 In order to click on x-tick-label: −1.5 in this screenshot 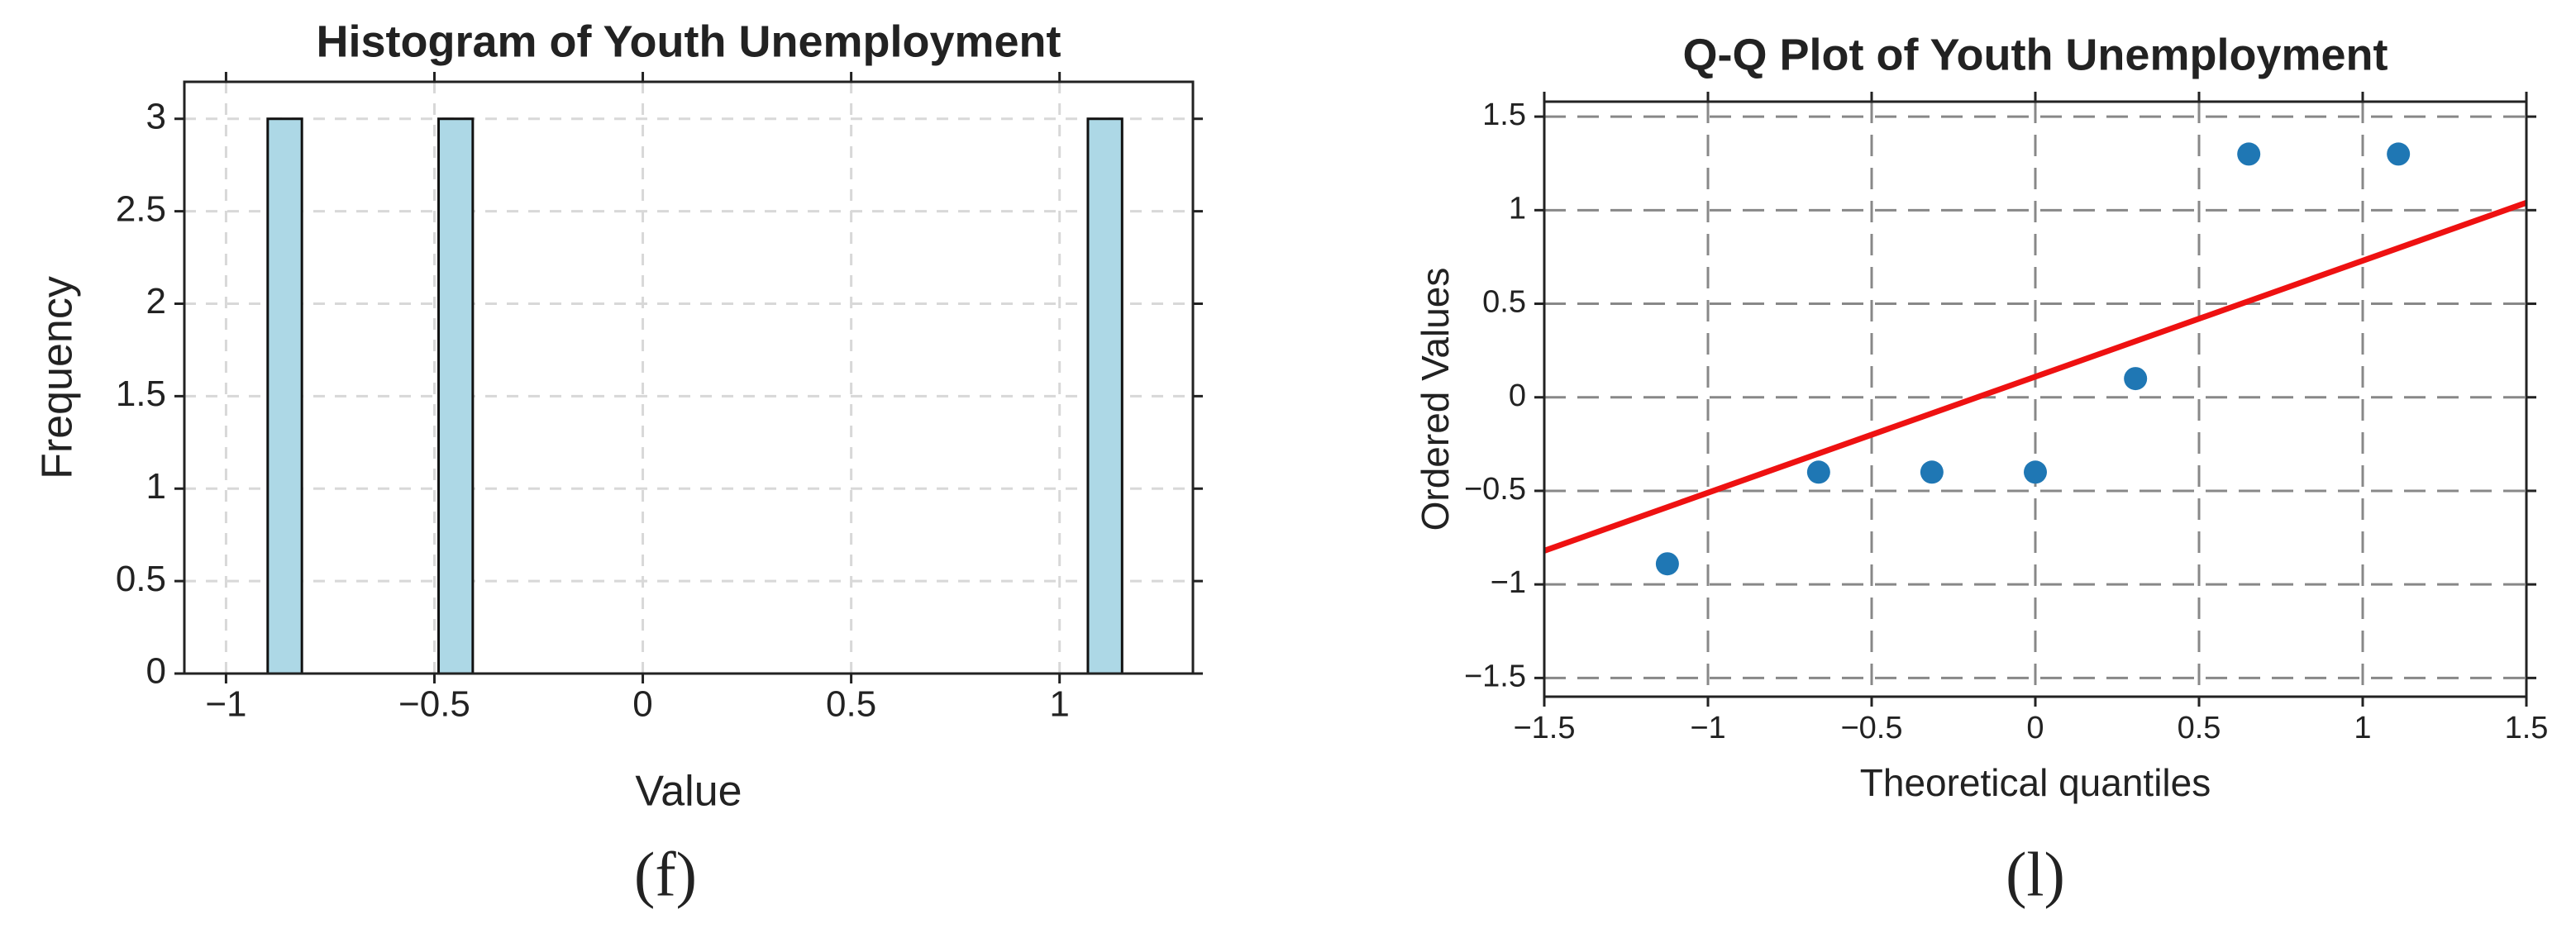, I will do `click(1544, 728)`.